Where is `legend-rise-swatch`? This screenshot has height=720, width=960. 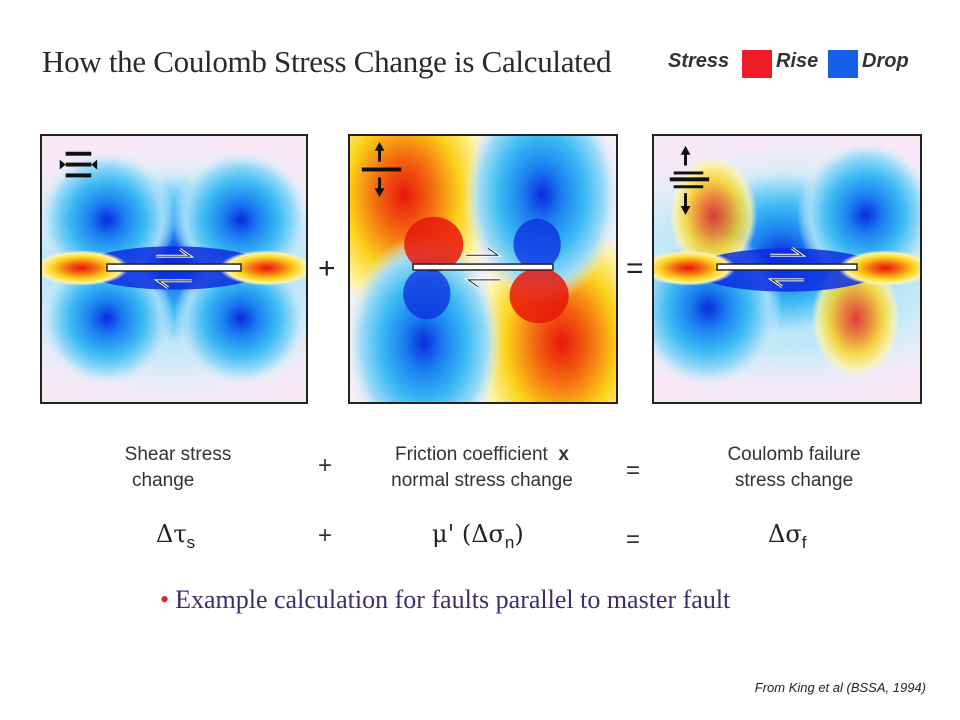 legend-rise-swatch is located at coordinates (757, 64).